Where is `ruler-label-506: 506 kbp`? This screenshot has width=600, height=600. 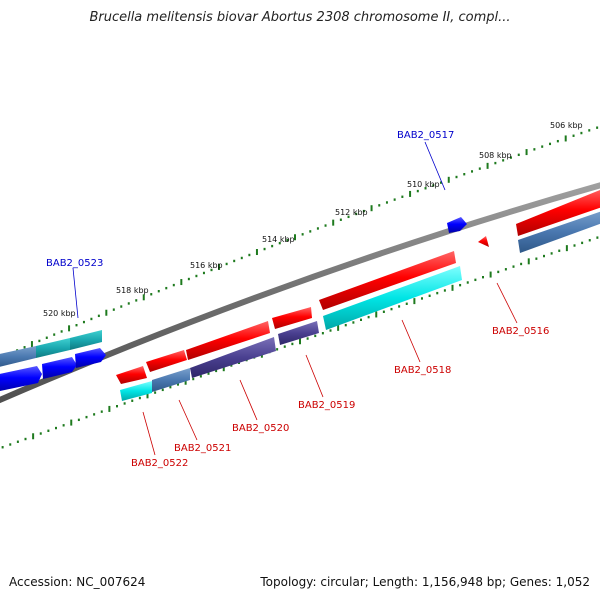 ruler-label-506: 506 kbp is located at coordinates (566, 125).